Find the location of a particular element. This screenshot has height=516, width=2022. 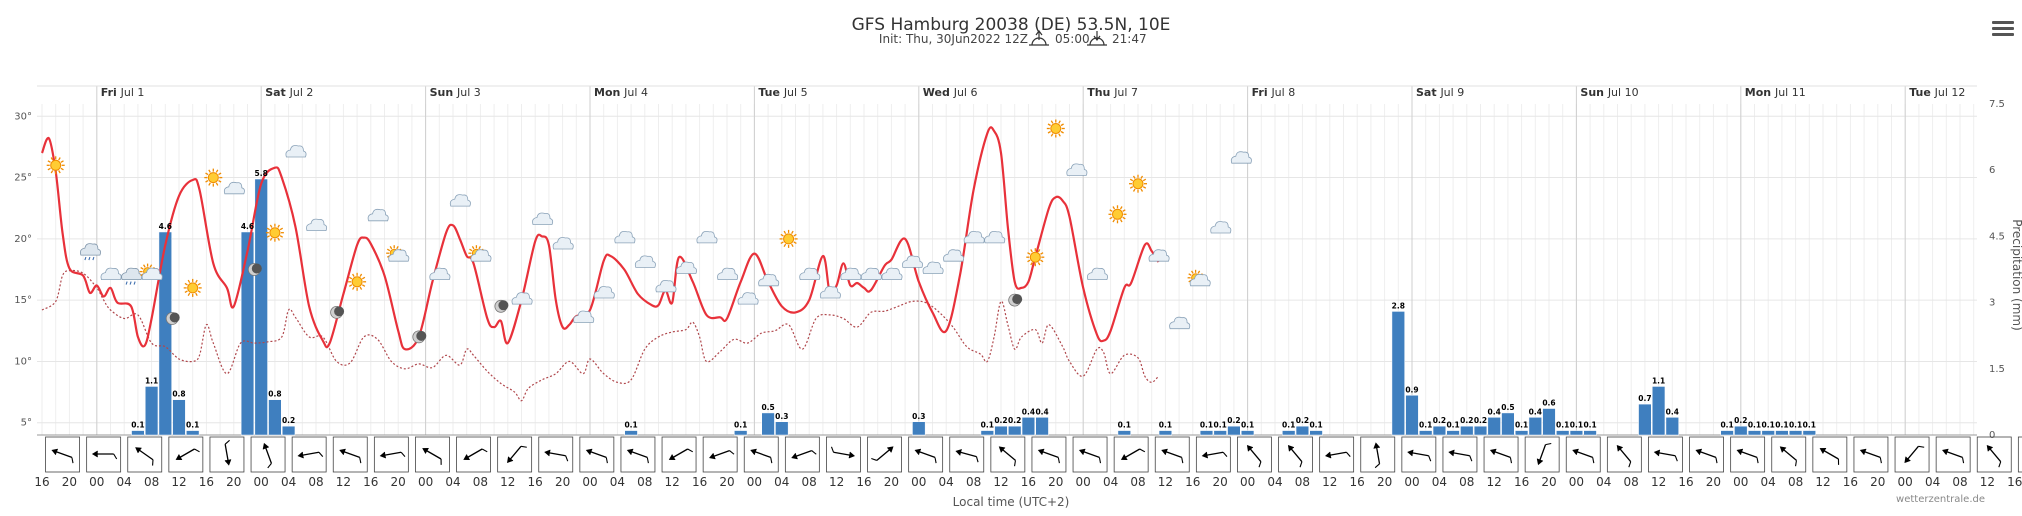

moon-icon is located at coordinates (254, 269).